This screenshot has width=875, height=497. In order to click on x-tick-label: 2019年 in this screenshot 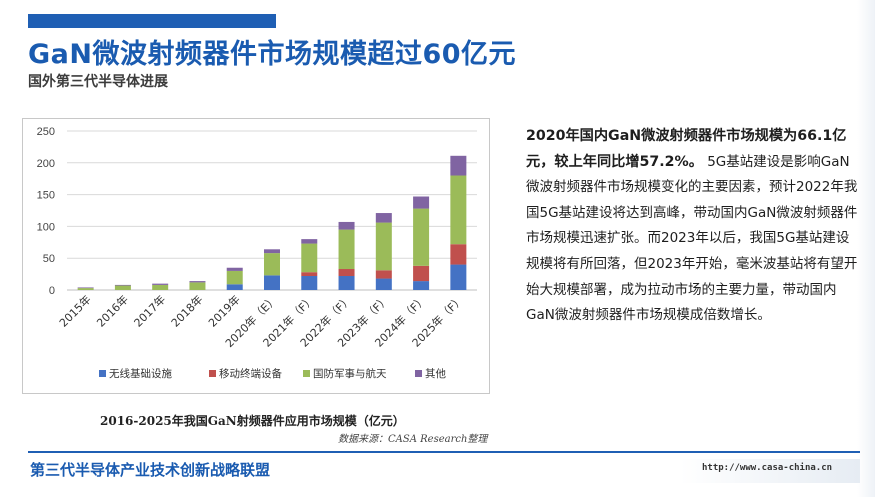, I will do `click(223, 310)`.